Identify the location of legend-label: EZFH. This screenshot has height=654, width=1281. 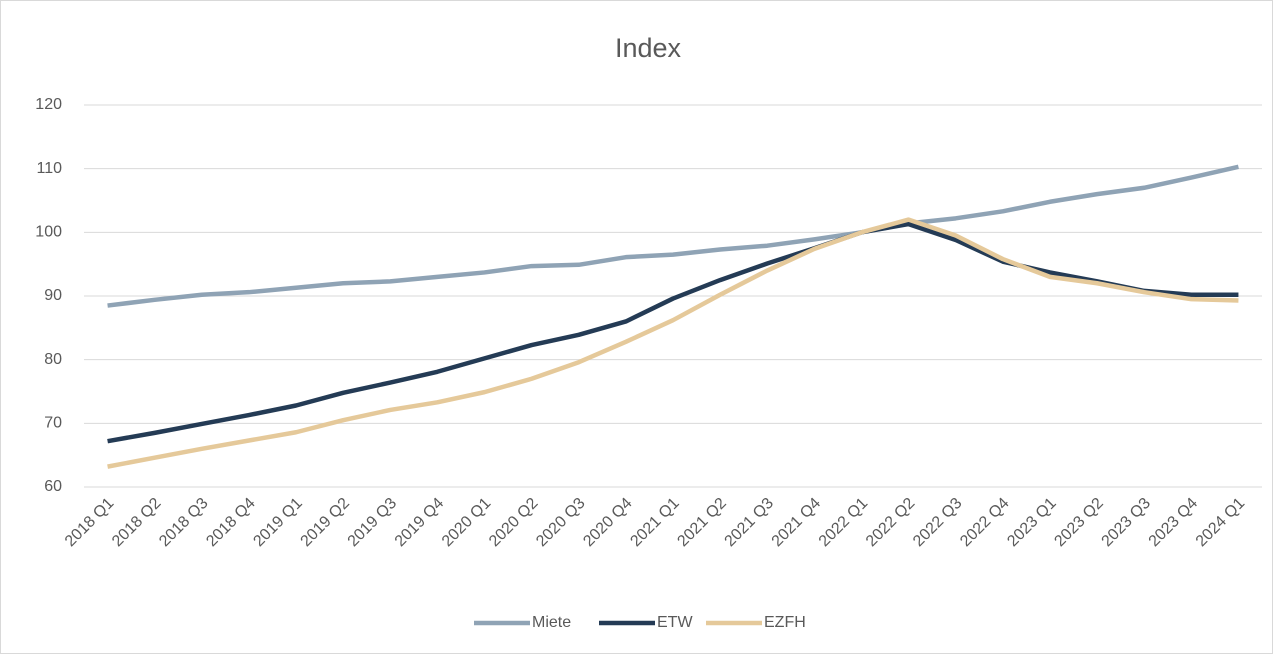
(785, 622).